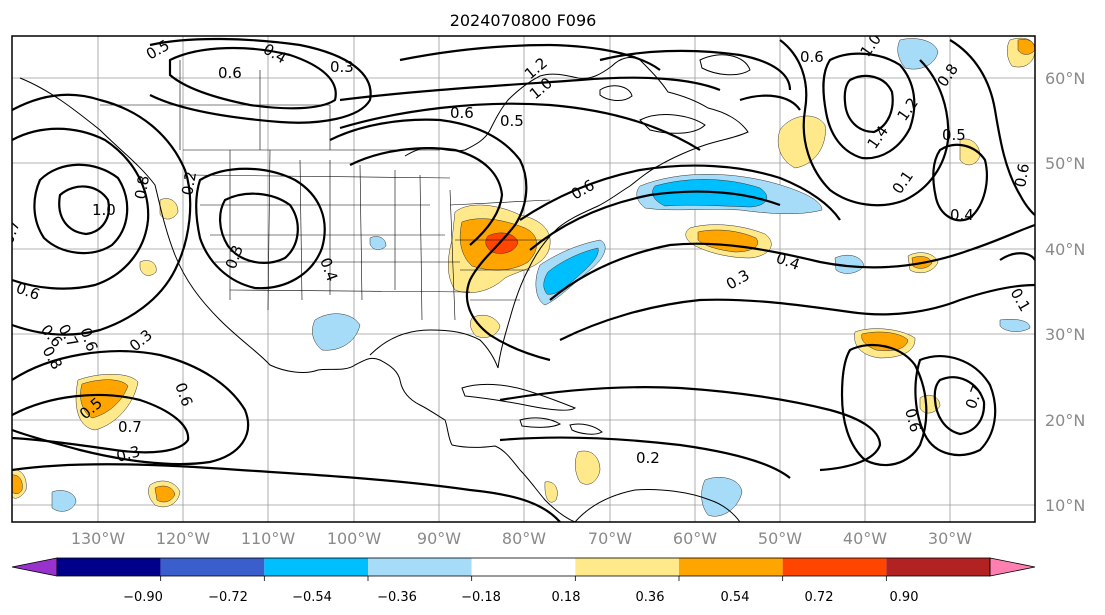  Describe the element at coordinates (523, 20) in the screenshot. I see `map-title: 2024070800 F096` at that location.